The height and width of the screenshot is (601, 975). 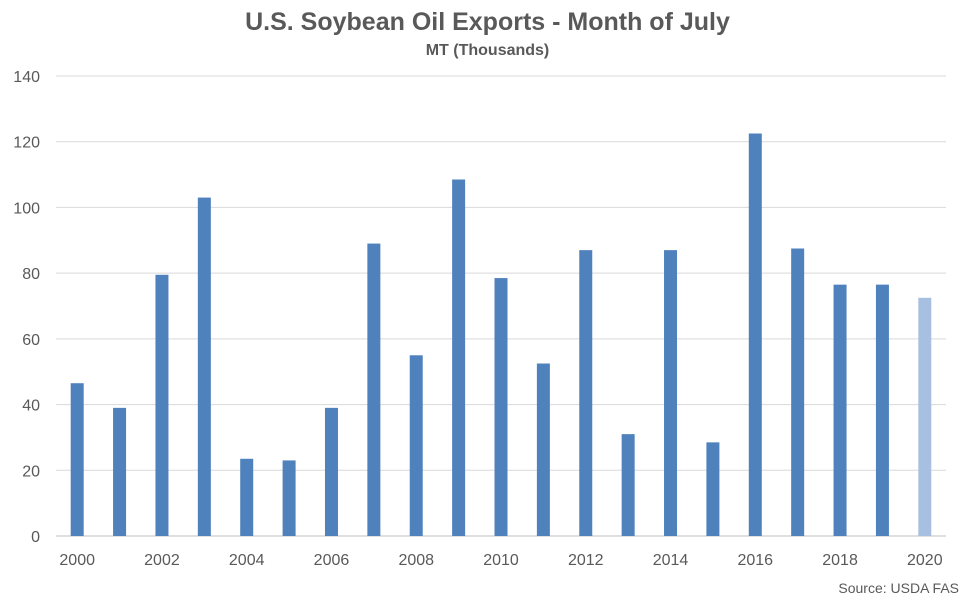 I want to click on y-tick-label: 100, so click(x=26, y=208).